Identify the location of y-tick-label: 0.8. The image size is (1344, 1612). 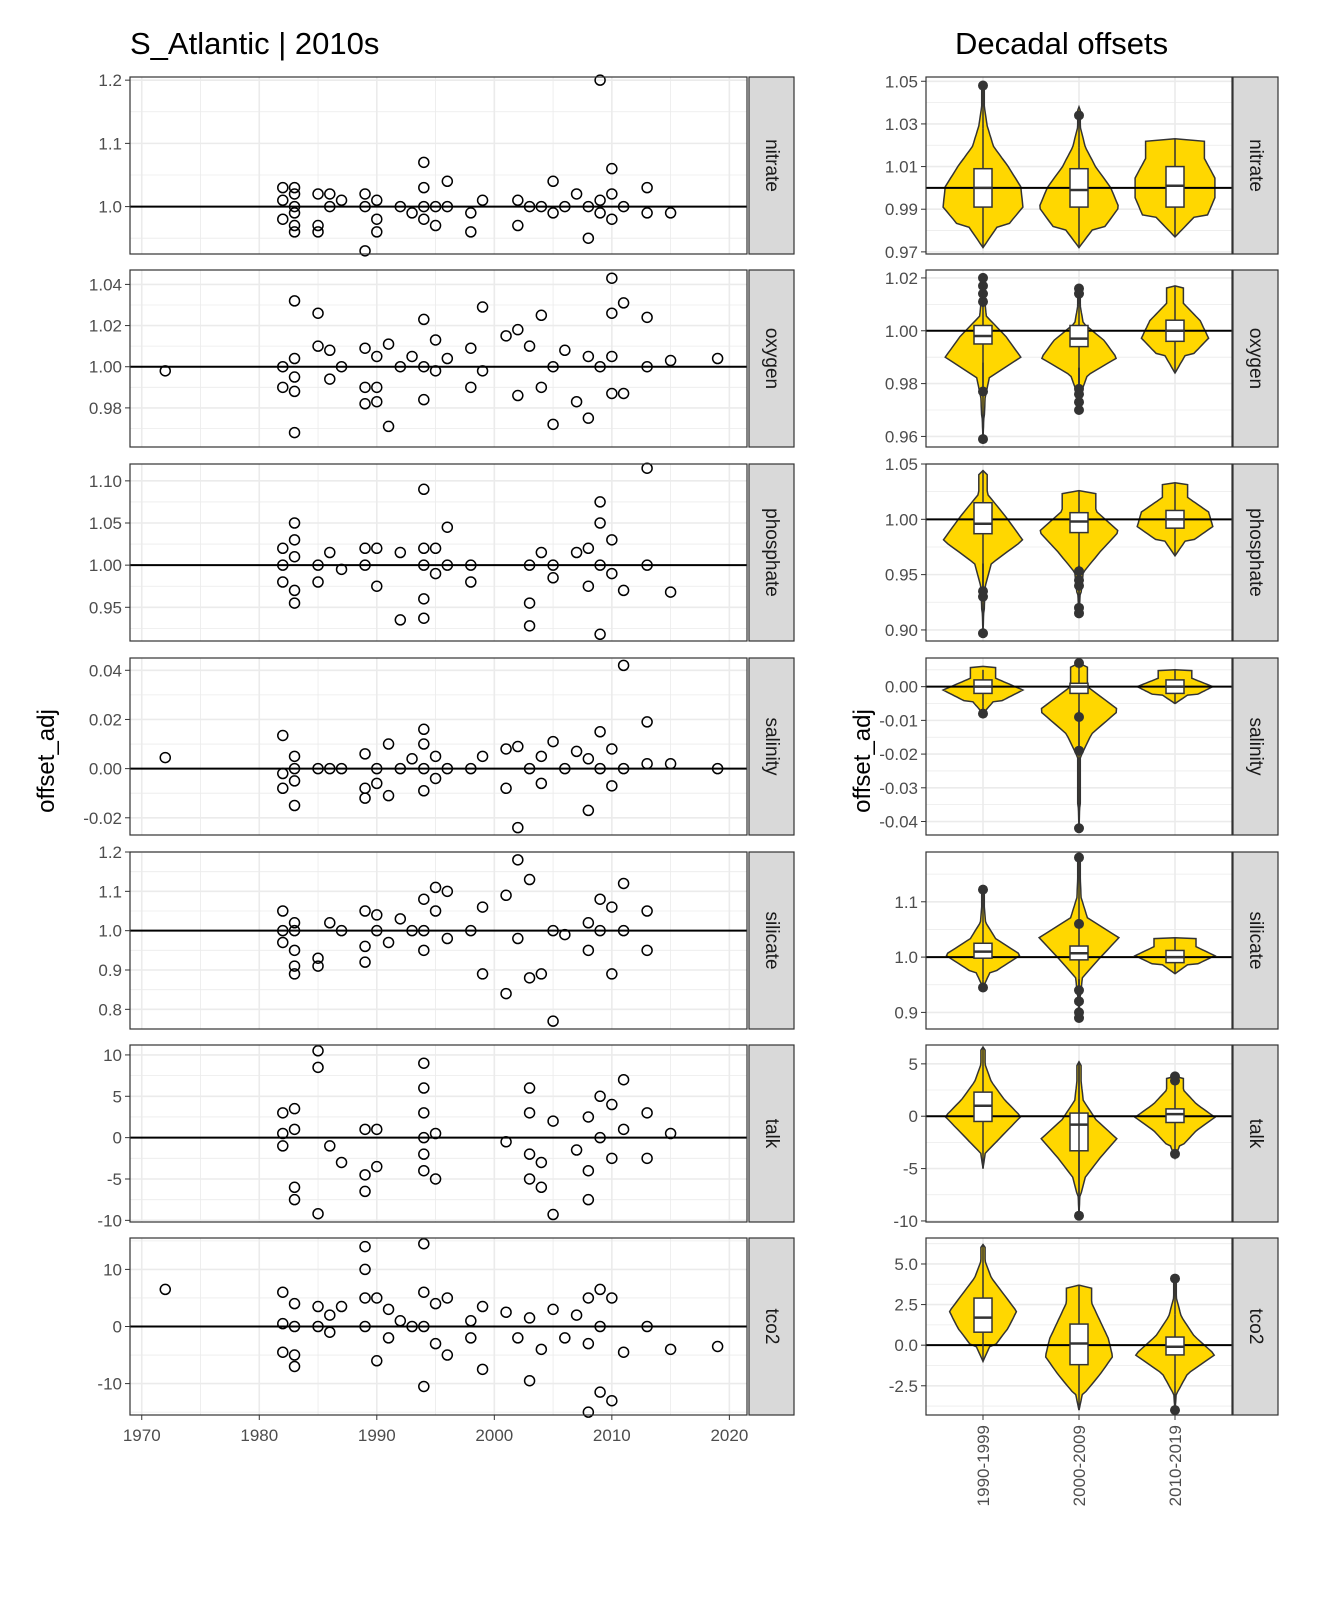
(110, 1009).